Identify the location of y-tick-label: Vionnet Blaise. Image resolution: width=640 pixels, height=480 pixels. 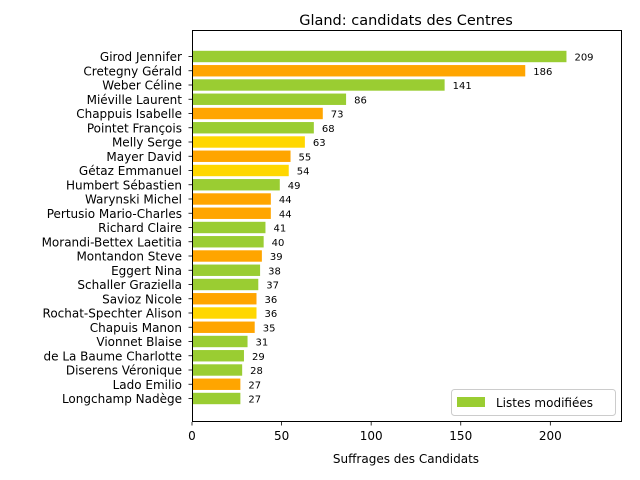
(139, 342).